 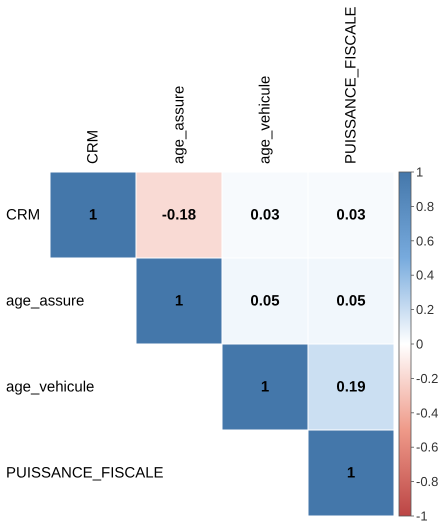 What do you see at coordinates (179, 125) in the screenshot?
I see `x-tick-label: age_assure` at bounding box center [179, 125].